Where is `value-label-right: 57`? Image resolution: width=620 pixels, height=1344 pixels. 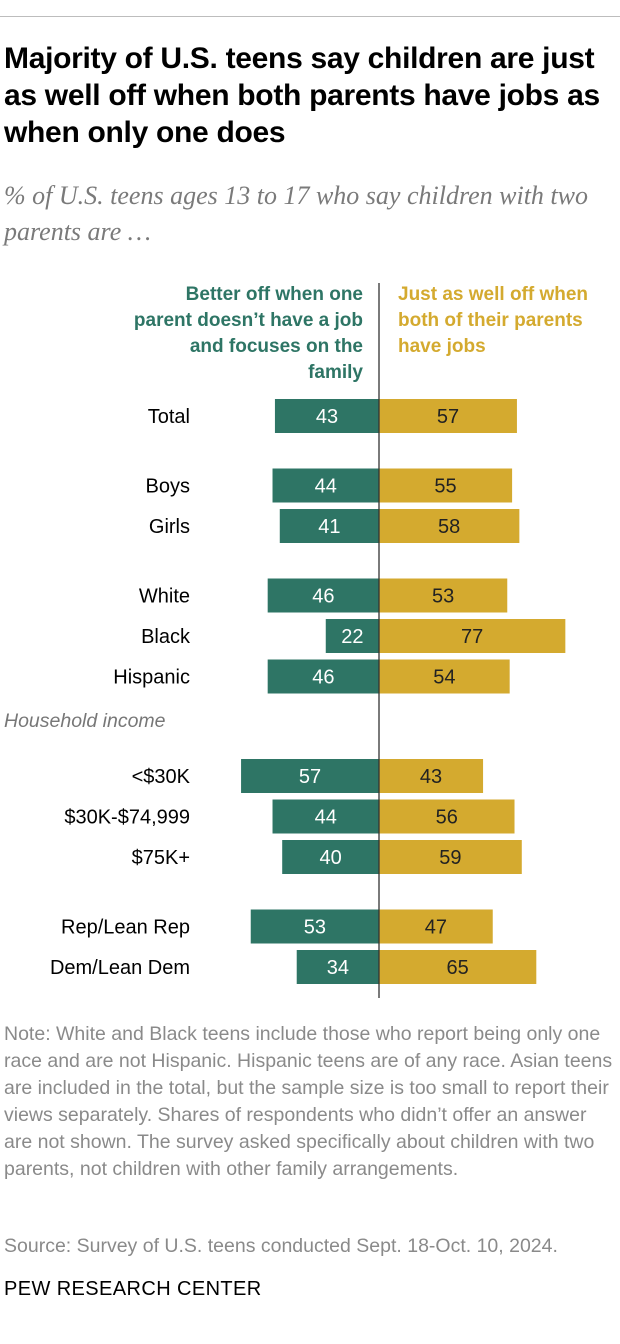 value-label-right: 57 is located at coordinates (448, 417).